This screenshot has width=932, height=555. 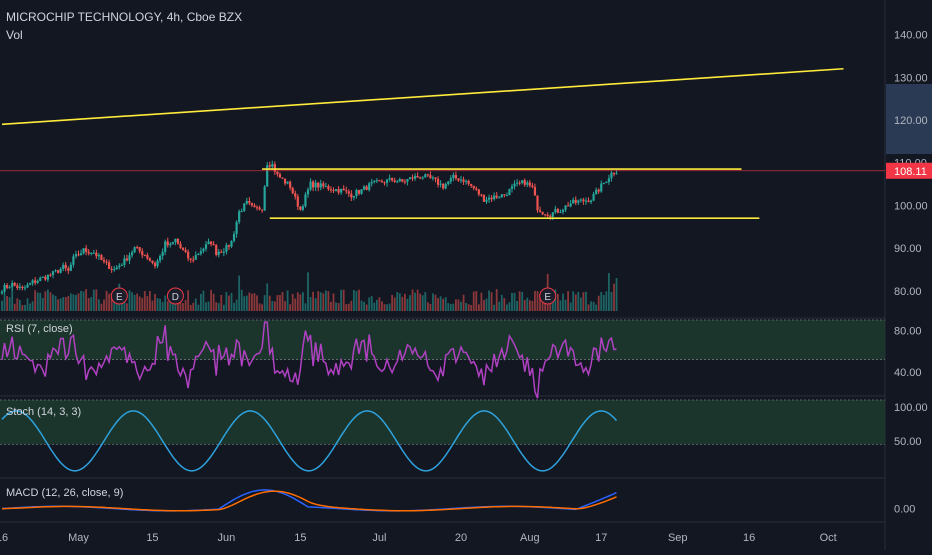 What do you see at coordinates (4, 538) in the screenshot?
I see `time-tick-0: 16` at bounding box center [4, 538].